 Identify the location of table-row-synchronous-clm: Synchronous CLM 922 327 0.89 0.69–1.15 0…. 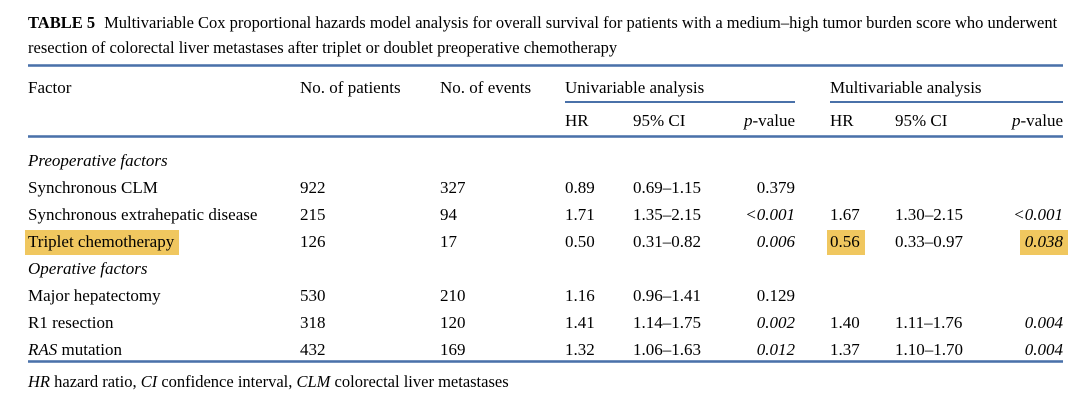
(545, 188).